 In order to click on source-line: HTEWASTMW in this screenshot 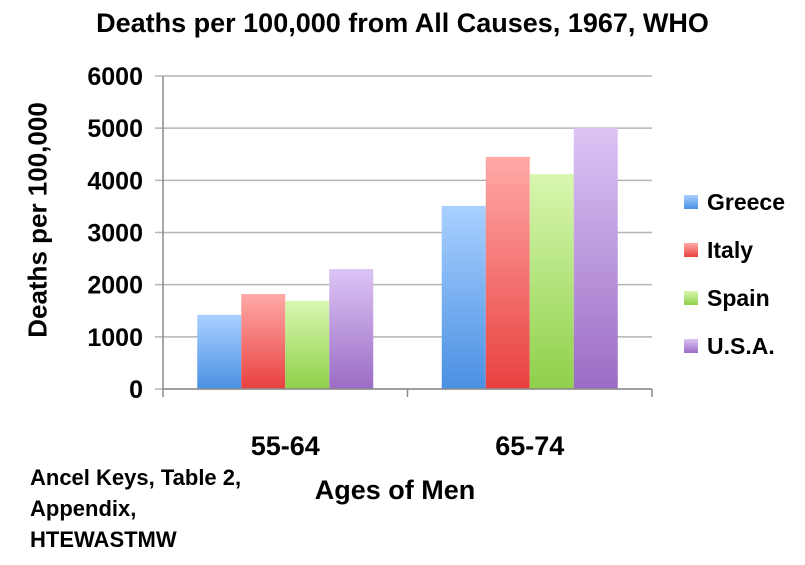, I will do `click(103, 539)`.